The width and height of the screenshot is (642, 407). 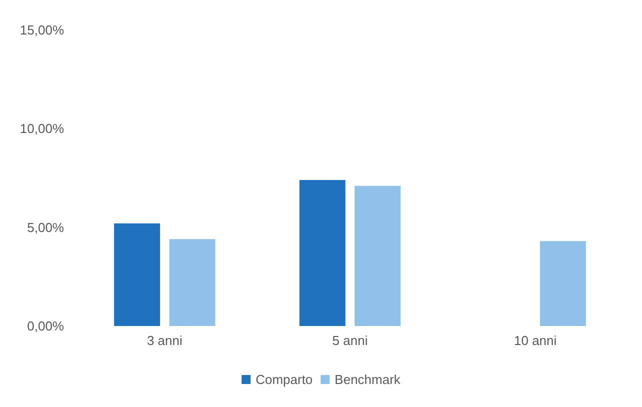 I want to click on x-tick-label: 10 anni, so click(x=535, y=340).